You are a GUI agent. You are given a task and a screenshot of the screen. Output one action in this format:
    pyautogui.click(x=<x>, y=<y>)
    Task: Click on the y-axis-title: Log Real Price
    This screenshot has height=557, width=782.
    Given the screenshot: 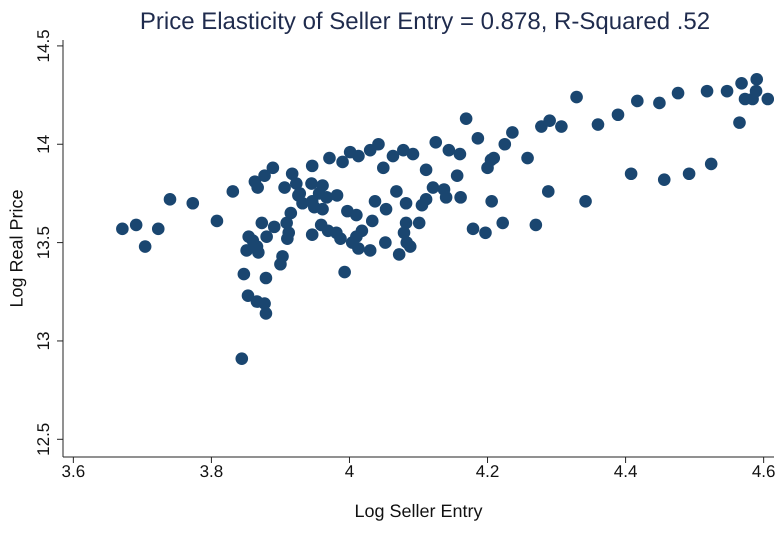 What is the action you would take?
    pyautogui.click(x=16, y=248)
    